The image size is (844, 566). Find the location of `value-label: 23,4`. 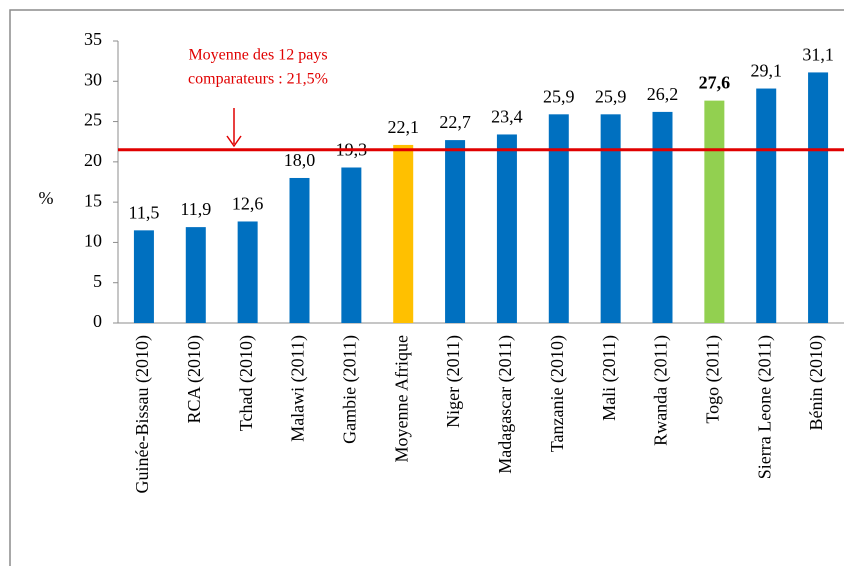

value-label: 23,4 is located at coordinates (507, 117).